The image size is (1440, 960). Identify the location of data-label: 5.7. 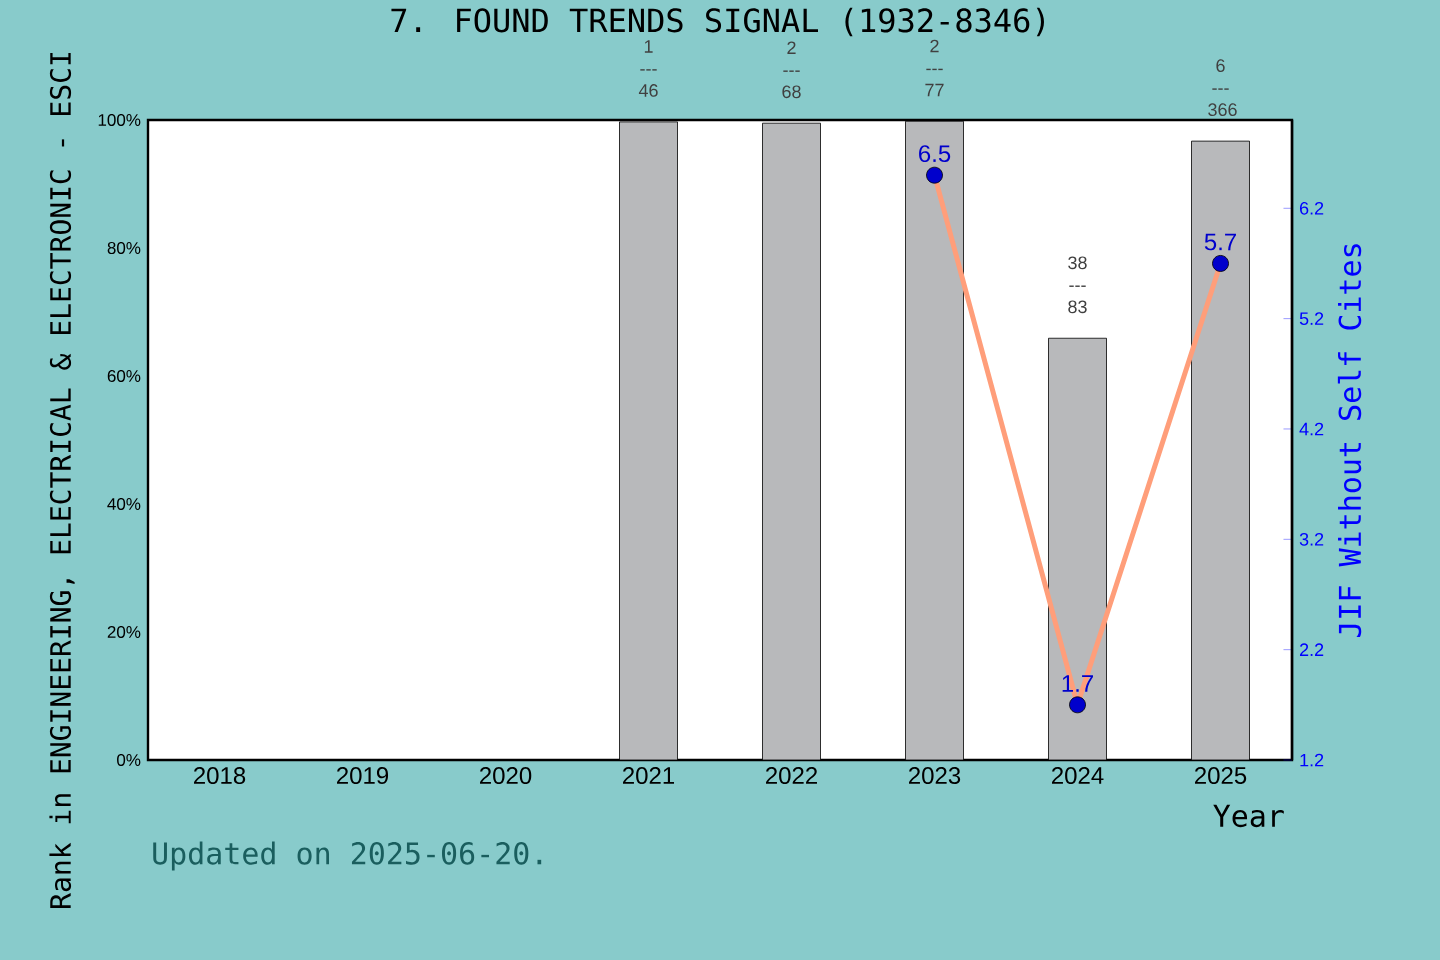
(1220, 242).